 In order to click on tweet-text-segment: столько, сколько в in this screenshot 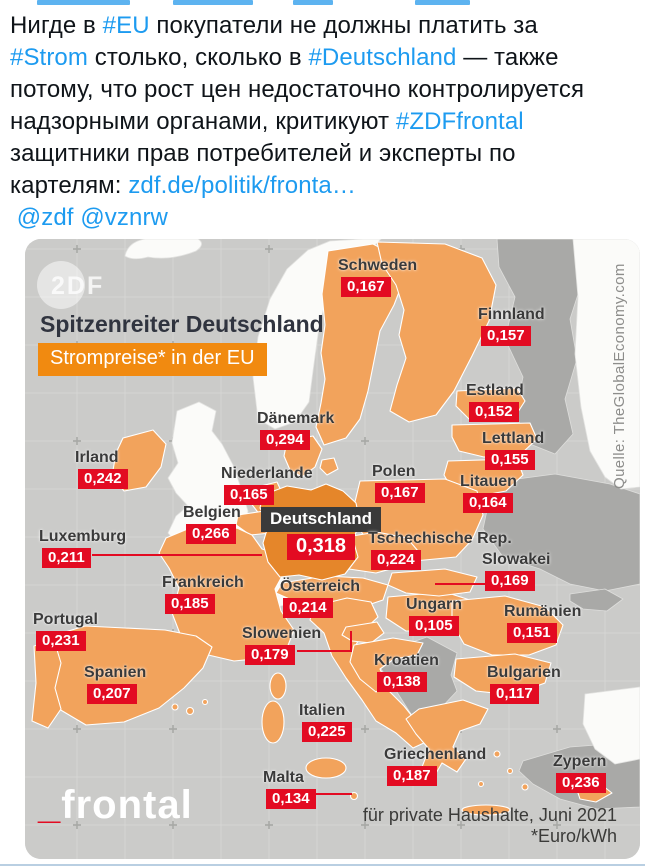, I will do `click(198, 57)`.